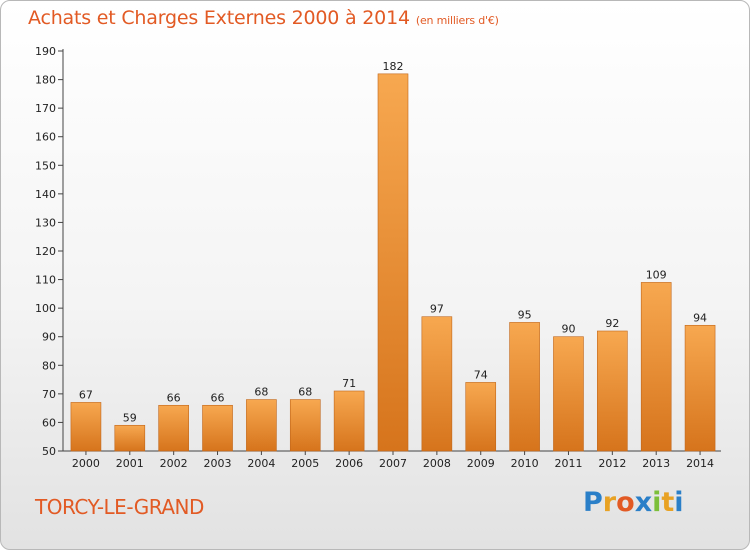 The image size is (750, 550). Describe the element at coordinates (261, 425) in the screenshot. I see `bar-2004` at that location.